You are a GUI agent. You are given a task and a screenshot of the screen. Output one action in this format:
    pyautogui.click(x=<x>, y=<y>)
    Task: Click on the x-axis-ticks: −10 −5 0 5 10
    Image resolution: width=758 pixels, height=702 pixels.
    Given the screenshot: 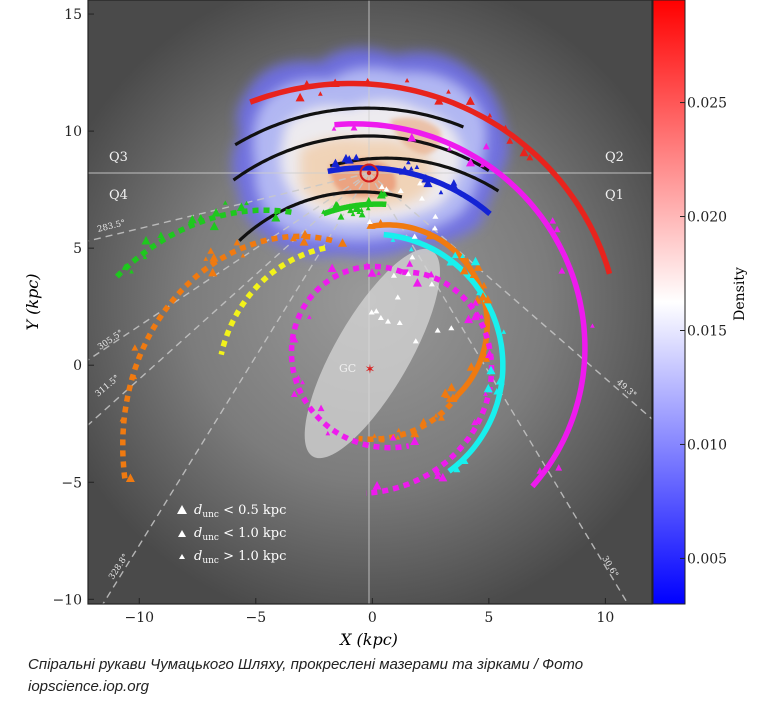 What is the action you would take?
    pyautogui.click(x=369, y=612)
    